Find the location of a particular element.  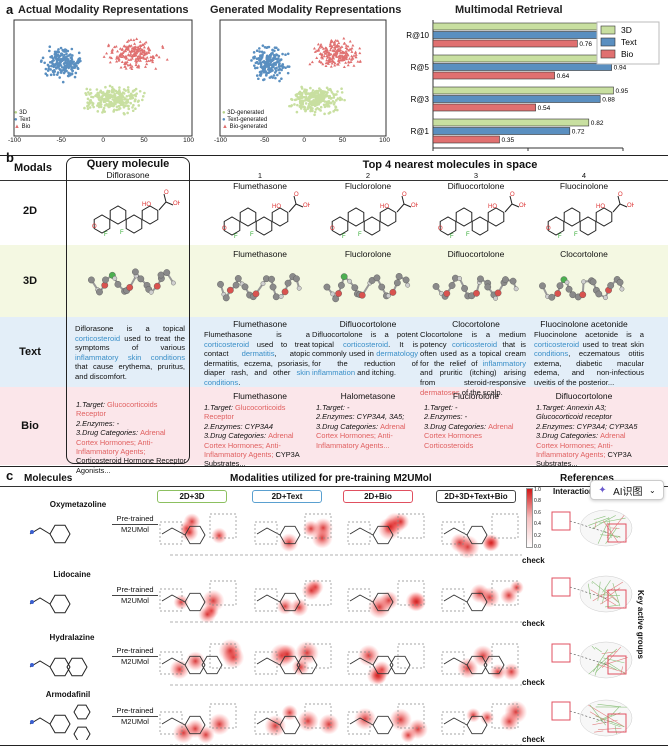

atom-label: OH is located at coordinates (414, 206).